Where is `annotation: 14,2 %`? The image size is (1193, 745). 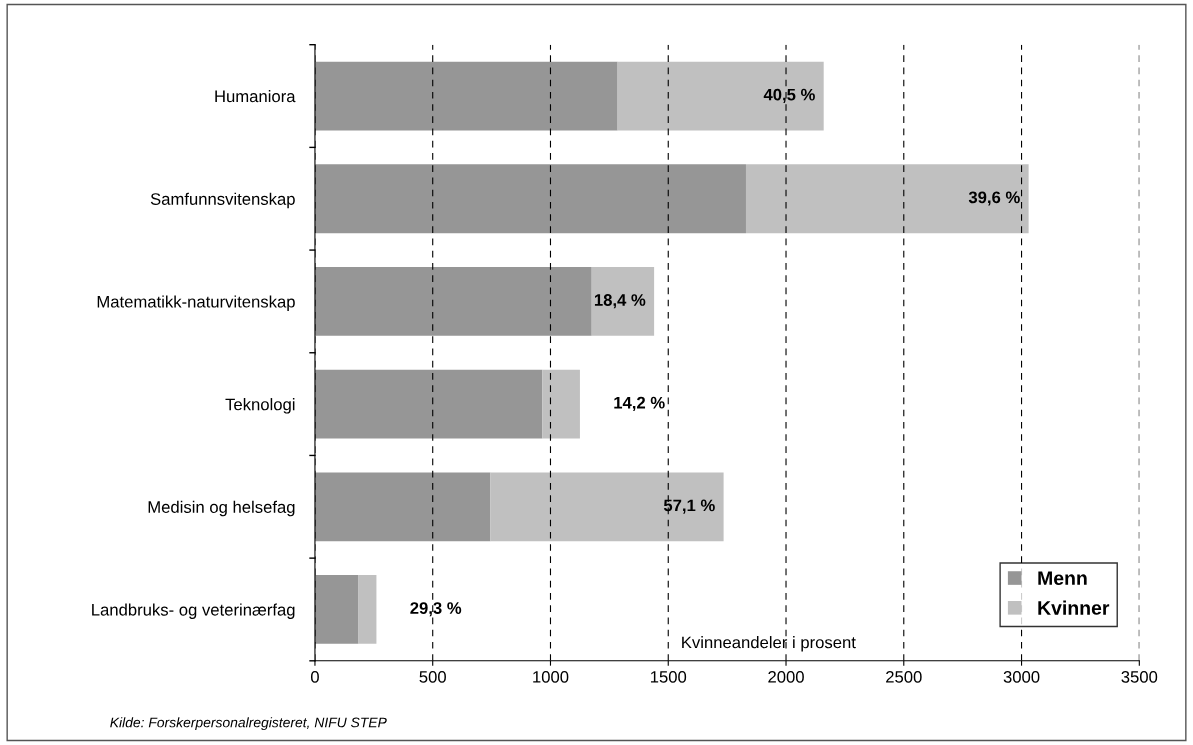 annotation: 14,2 % is located at coordinates (639, 403).